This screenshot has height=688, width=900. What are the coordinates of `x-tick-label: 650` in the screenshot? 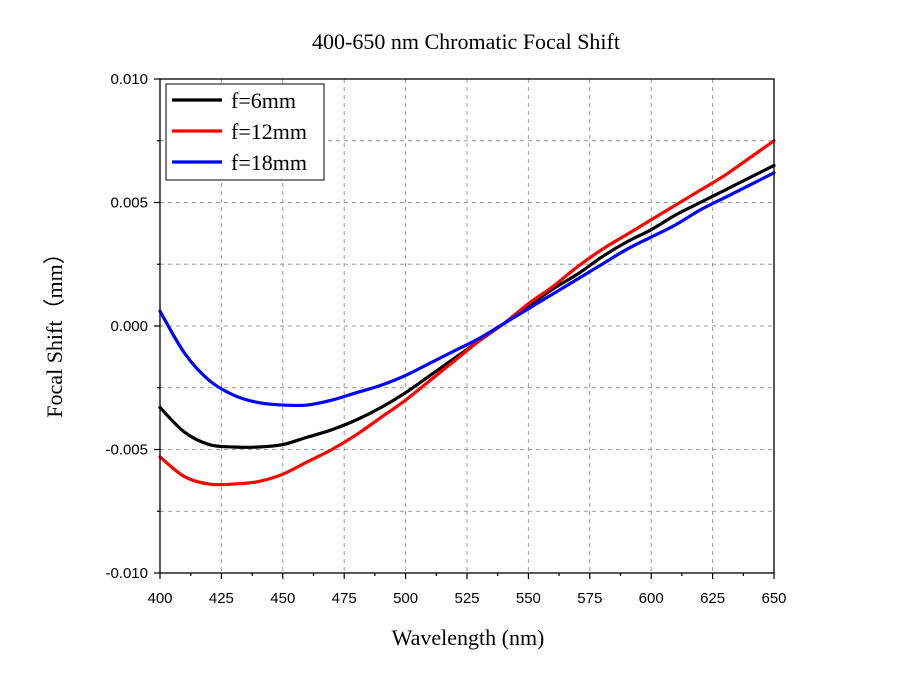 It's located at (773, 598).